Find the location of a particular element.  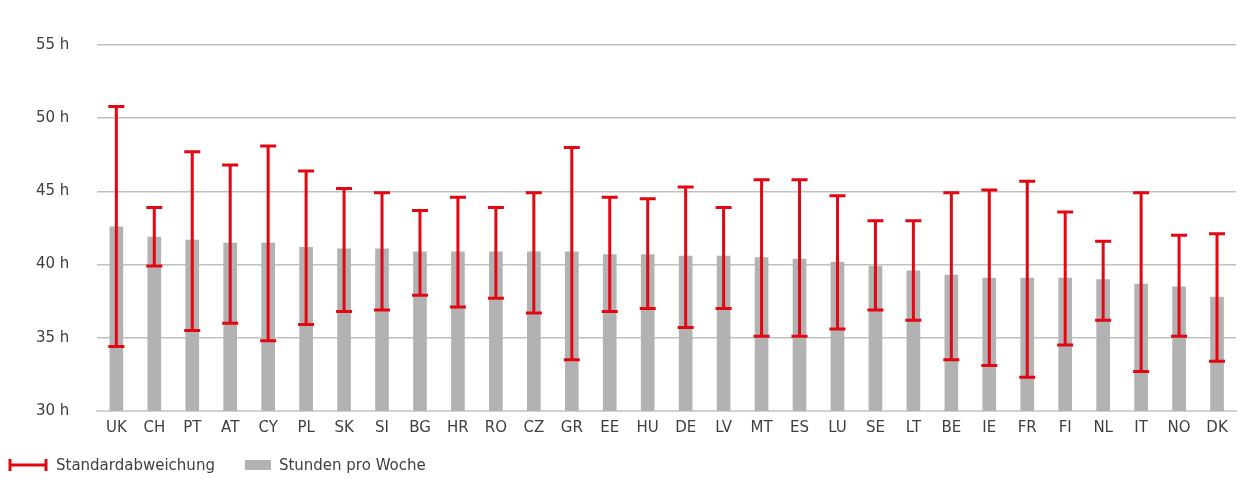

x-tick-label: PL is located at coordinates (306, 426).